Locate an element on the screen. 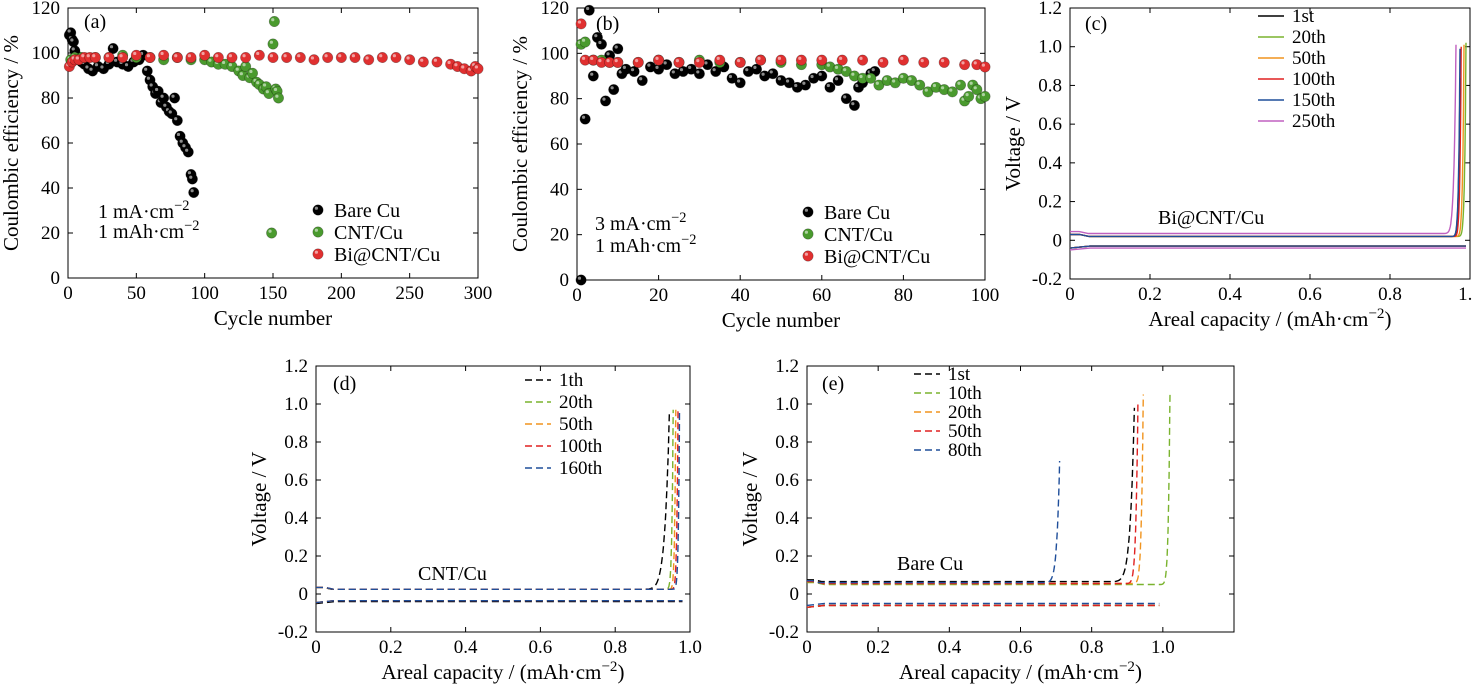  y-axis-label: Voltage / V is located at coordinates (750, 499).